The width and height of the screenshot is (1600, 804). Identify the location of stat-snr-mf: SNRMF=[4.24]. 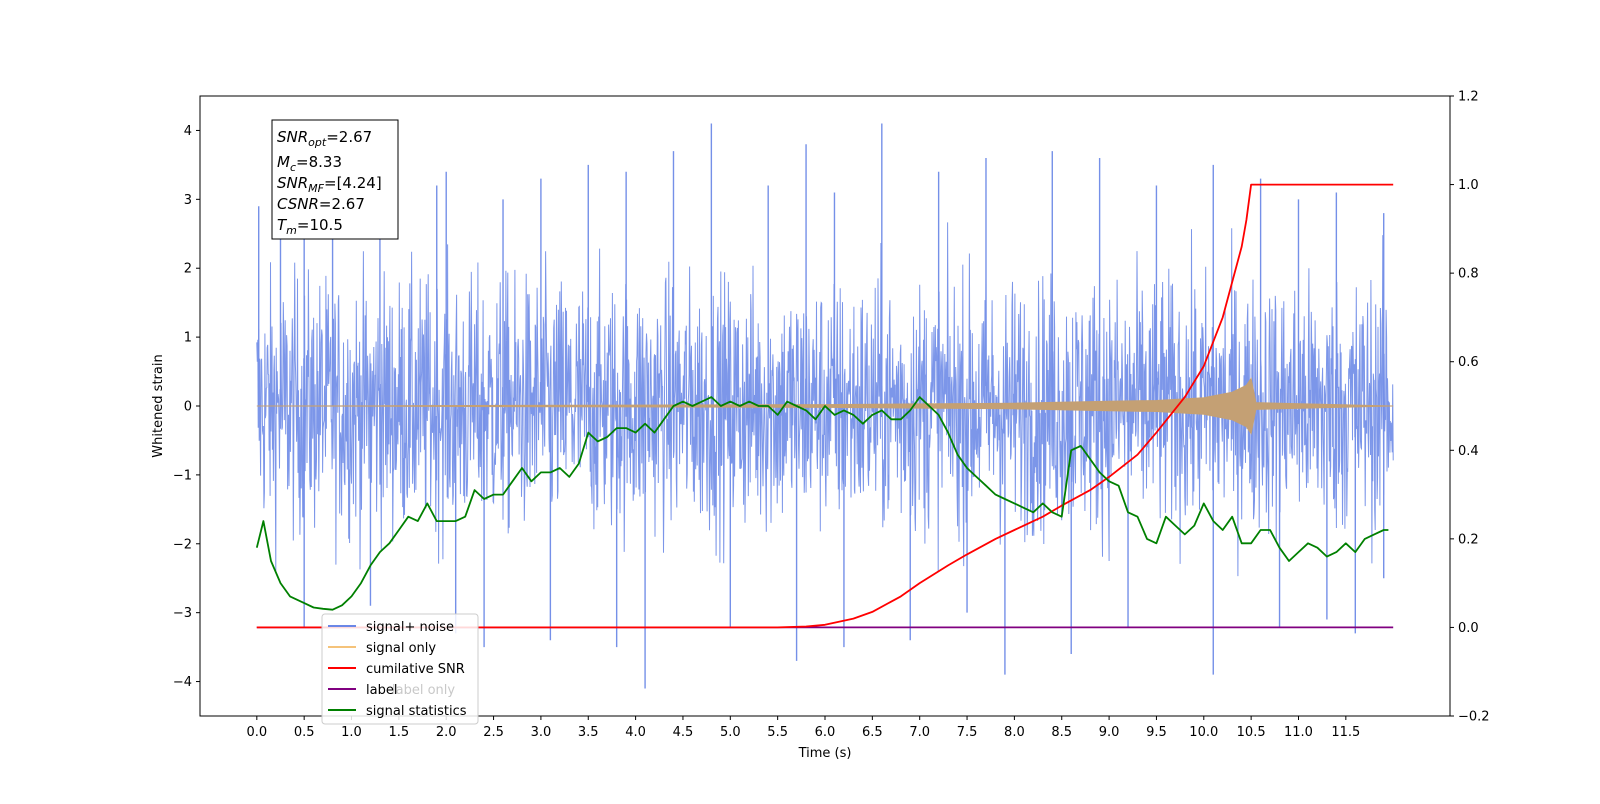
(329, 184).